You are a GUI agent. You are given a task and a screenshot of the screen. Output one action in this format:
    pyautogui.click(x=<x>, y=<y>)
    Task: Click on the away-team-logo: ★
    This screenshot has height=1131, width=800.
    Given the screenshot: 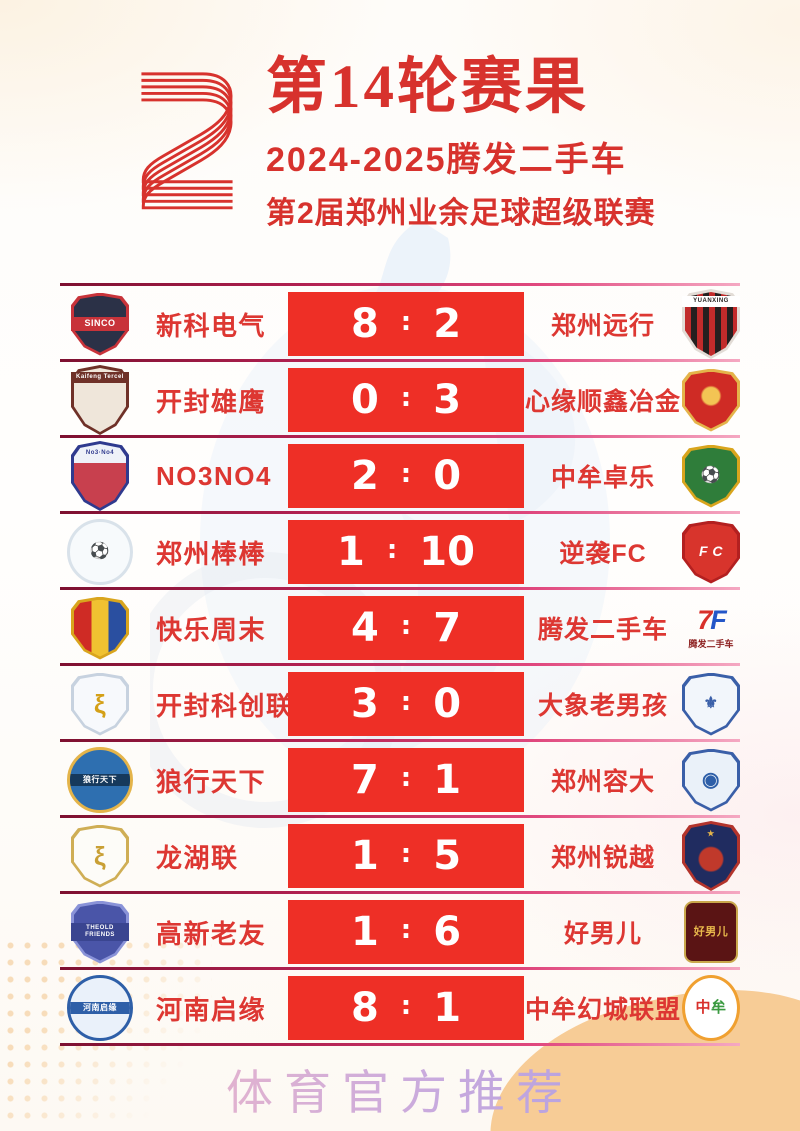 What is the action you would take?
    pyautogui.click(x=711, y=856)
    